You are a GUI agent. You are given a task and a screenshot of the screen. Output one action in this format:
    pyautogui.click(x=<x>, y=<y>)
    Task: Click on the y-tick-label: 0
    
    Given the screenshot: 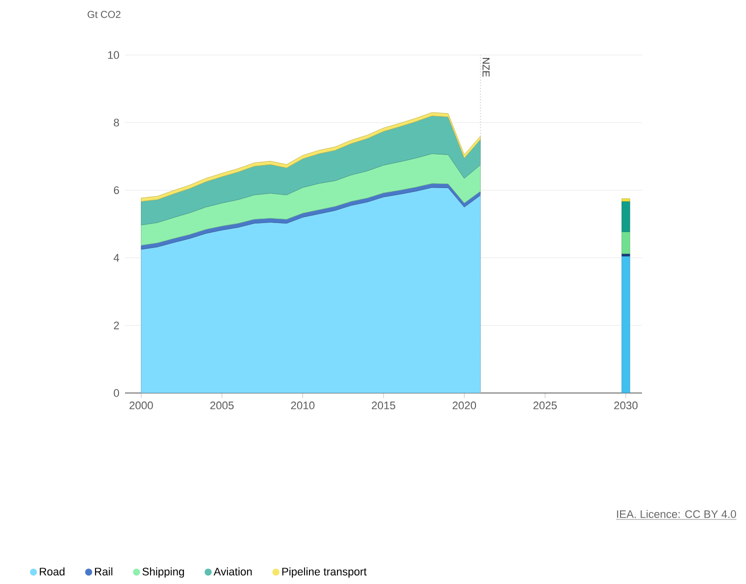 What is the action you would take?
    pyautogui.click(x=117, y=393)
    